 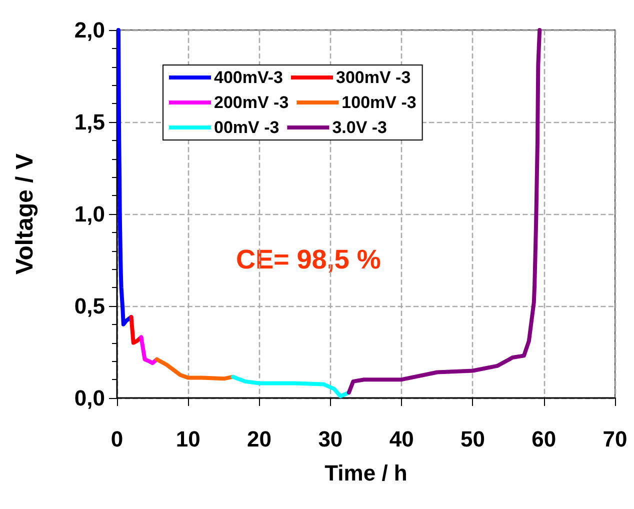 I want to click on x-tick-label: 60, so click(x=544, y=439).